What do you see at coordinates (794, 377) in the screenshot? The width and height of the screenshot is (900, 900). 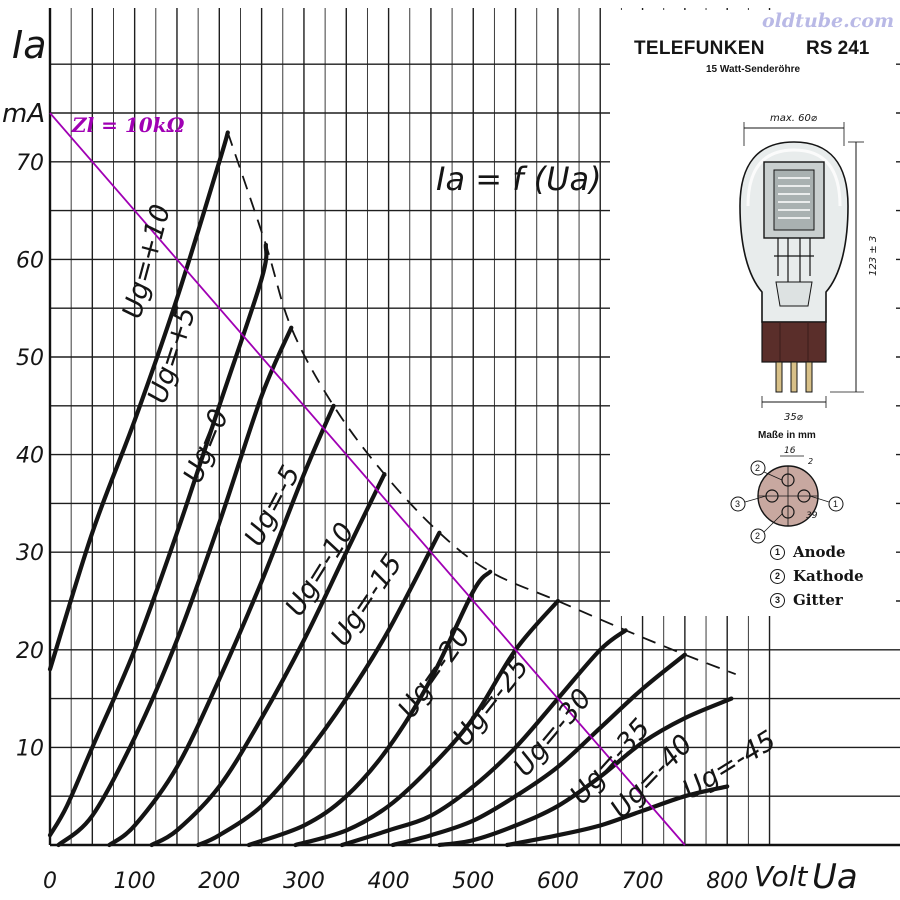 I see `tube-pins` at bounding box center [794, 377].